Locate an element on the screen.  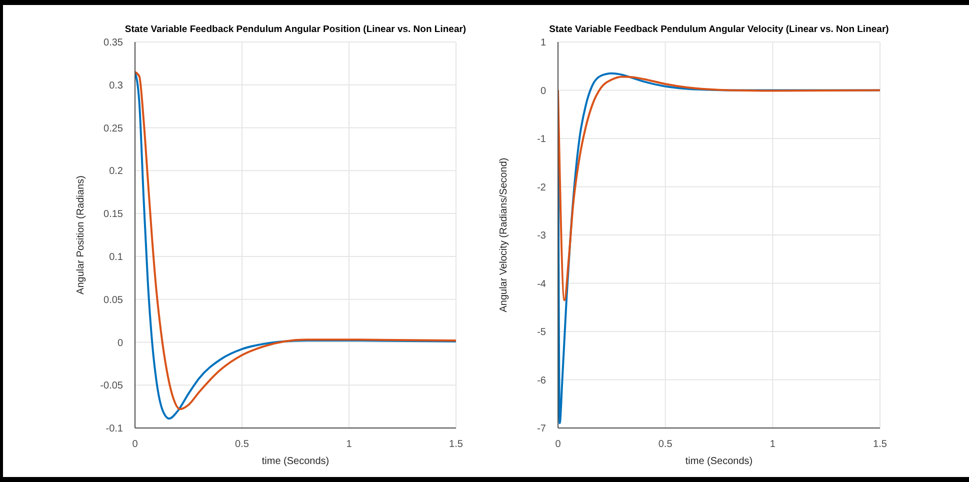
y-tick-label: -6 is located at coordinates (541, 380).